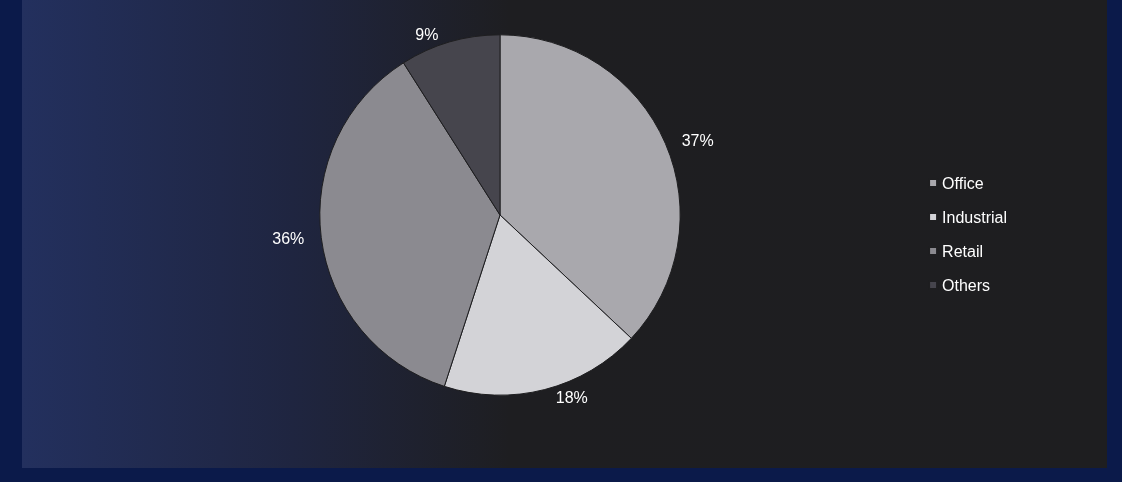  Describe the element at coordinates (974, 217) in the screenshot. I see `legend-label: Industrial` at that location.